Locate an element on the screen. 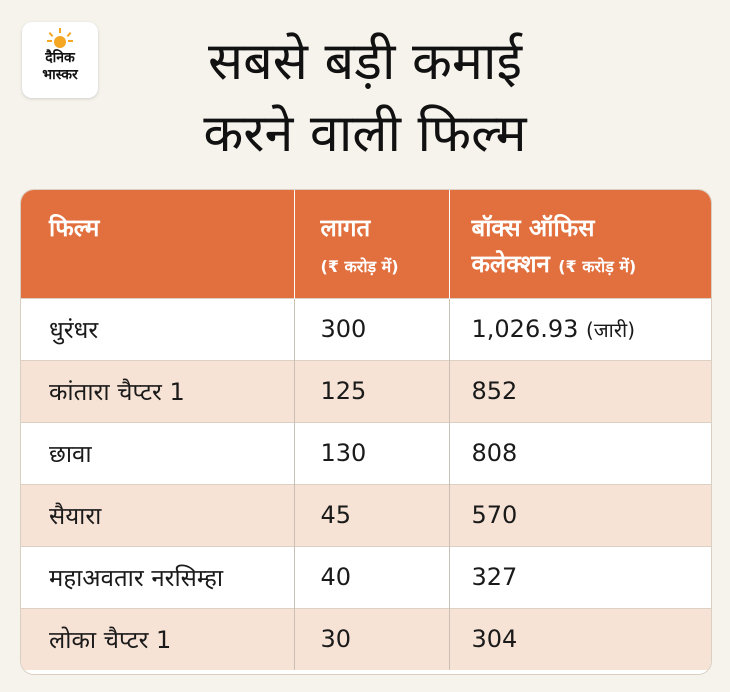 Image resolution: width=730 pixels, height=692 pixels. film-collection: 808 is located at coordinates (580, 452).